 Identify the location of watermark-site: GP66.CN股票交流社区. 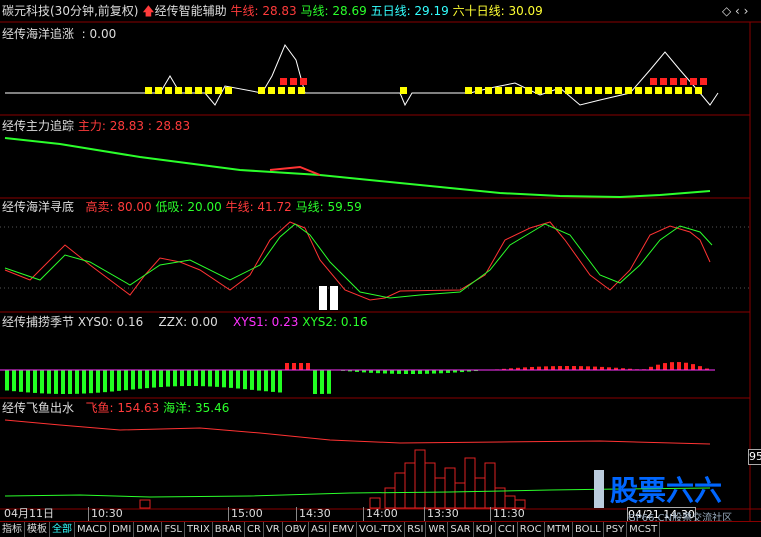
(680, 518).